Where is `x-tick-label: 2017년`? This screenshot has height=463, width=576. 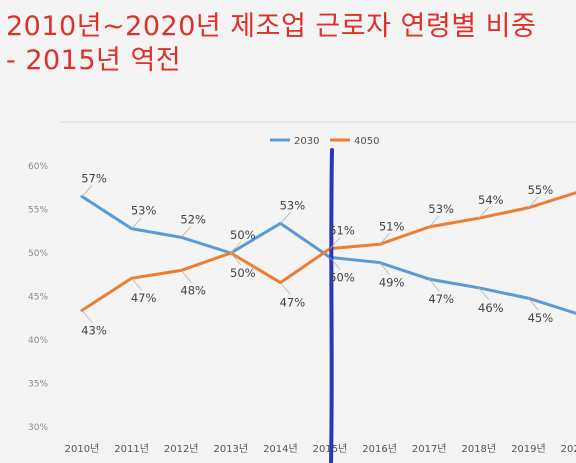 x-tick-label: 2017년 is located at coordinates (429, 449).